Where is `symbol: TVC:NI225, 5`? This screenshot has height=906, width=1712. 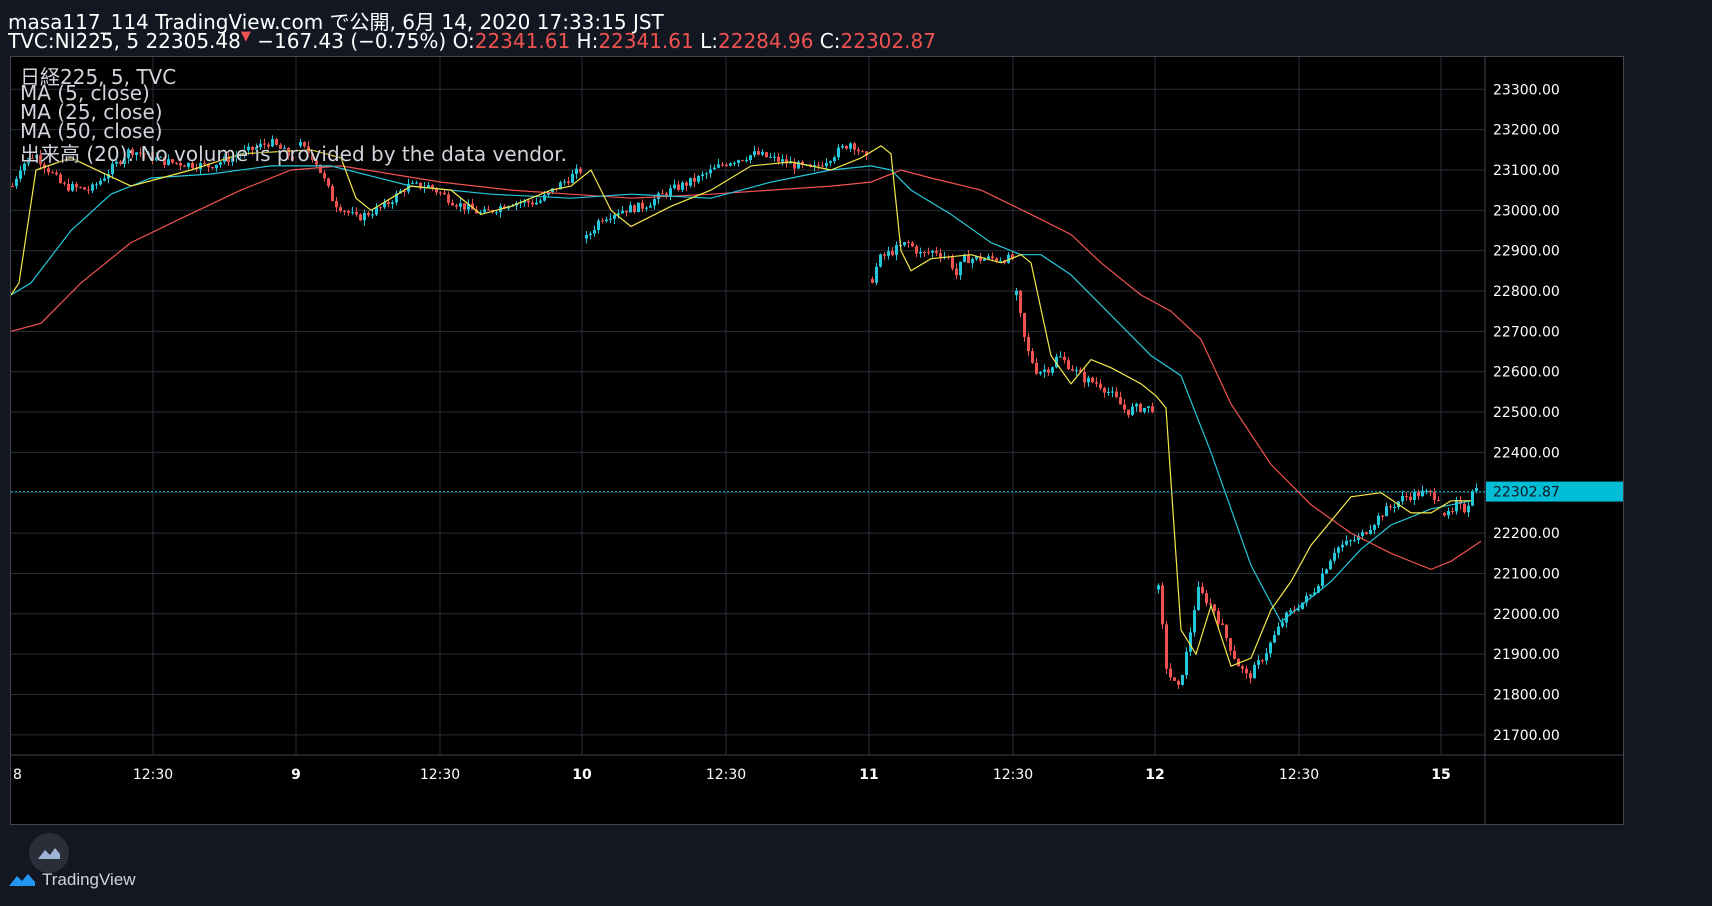
symbol: TVC:NI225, 5 is located at coordinates (74, 41).